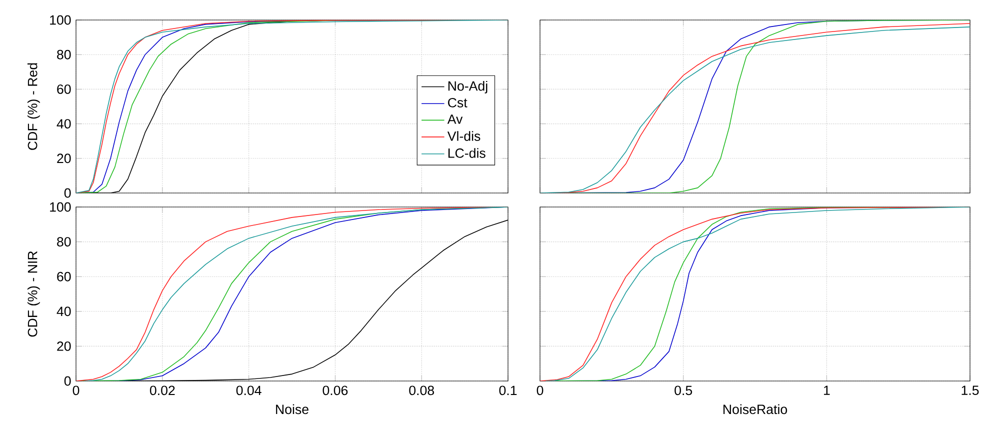 Image resolution: width=984 pixels, height=430 pixels. Describe the element at coordinates (33, 294) in the screenshot. I see `y-axis-title: CDF (%) - NIR` at that location.